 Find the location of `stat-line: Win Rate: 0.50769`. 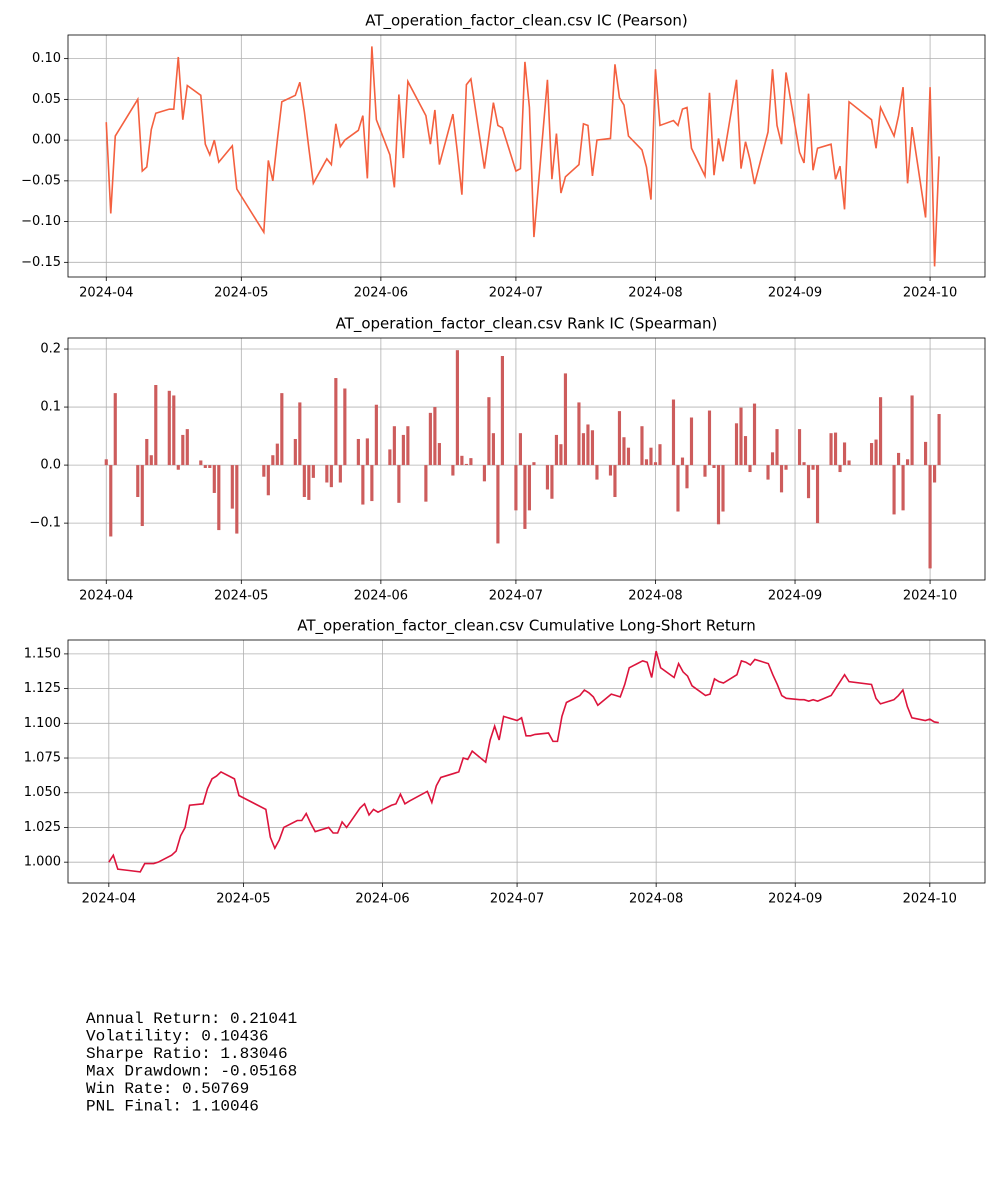

stat-line: Win Rate: 0.50769 is located at coordinates (167, 1089).